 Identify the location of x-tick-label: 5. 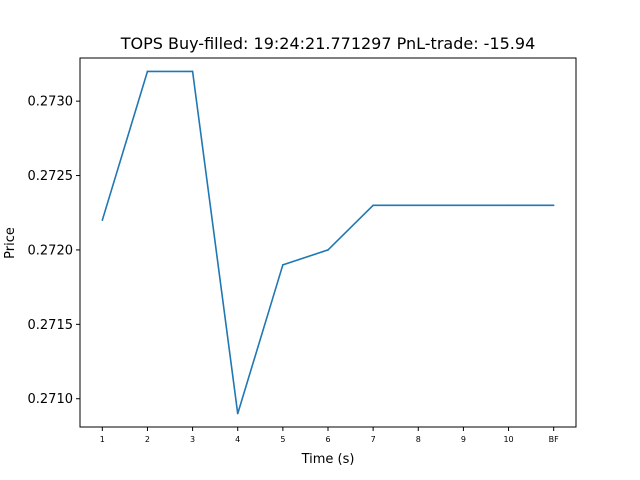
(282, 439).